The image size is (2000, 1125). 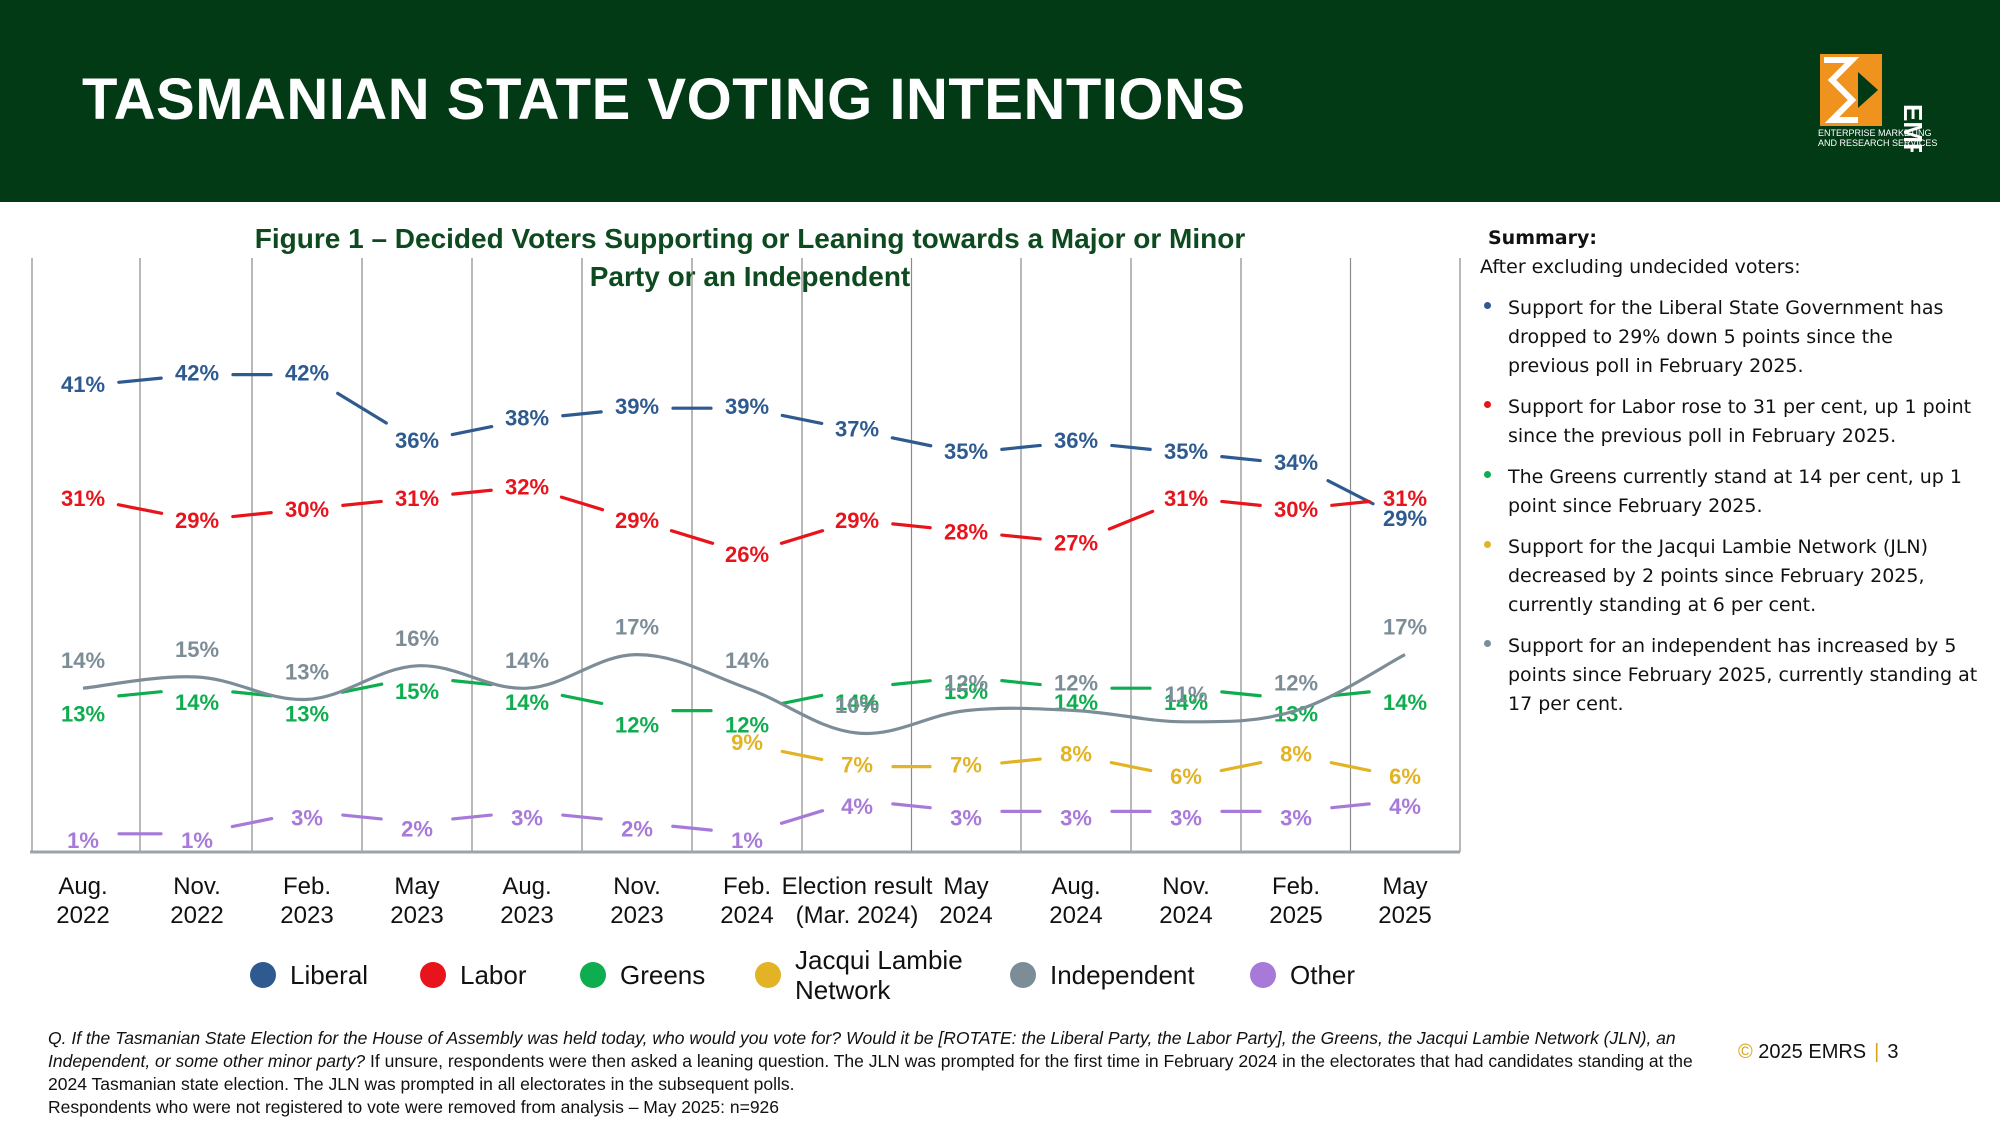 What do you see at coordinates (1872, 102) in the screenshot?
I see `emrs-logo-icon: EMRS` at bounding box center [1872, 102].